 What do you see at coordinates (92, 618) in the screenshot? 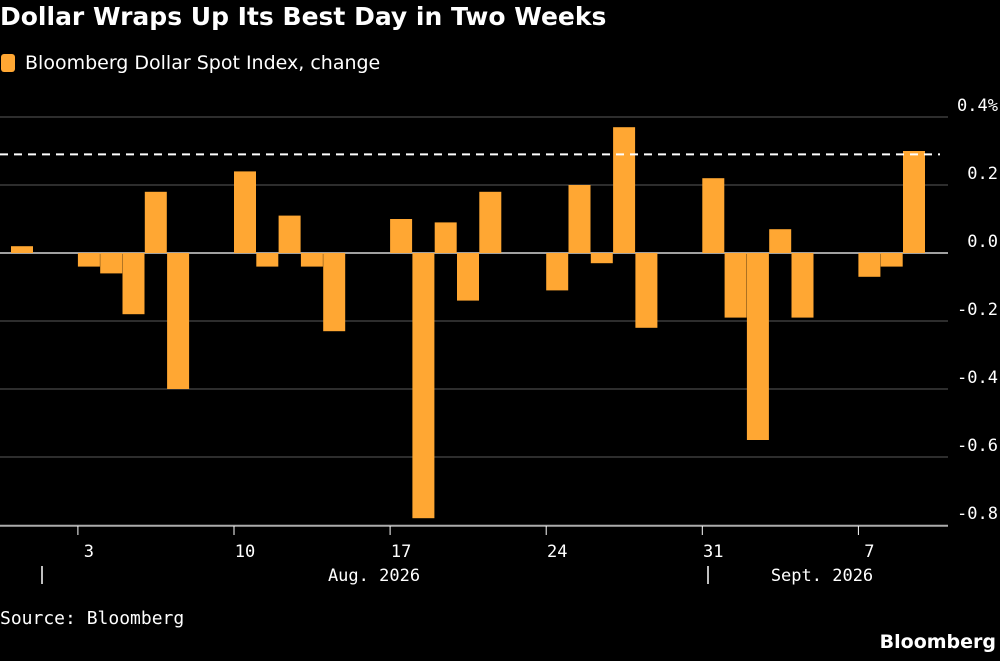
I see `source-note: Source: Bloomberg` at bounding box center [92, 618].